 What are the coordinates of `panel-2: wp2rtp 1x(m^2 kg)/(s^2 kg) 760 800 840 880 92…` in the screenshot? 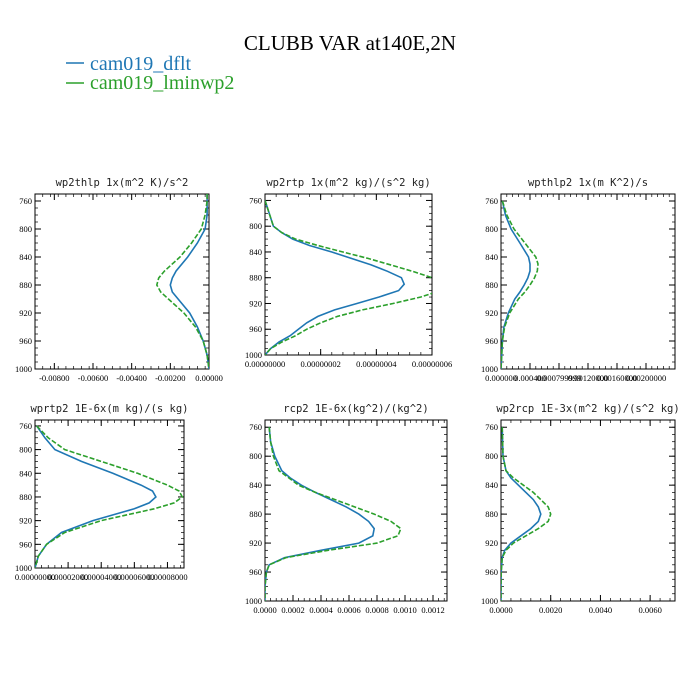 It's located at (348, 273).